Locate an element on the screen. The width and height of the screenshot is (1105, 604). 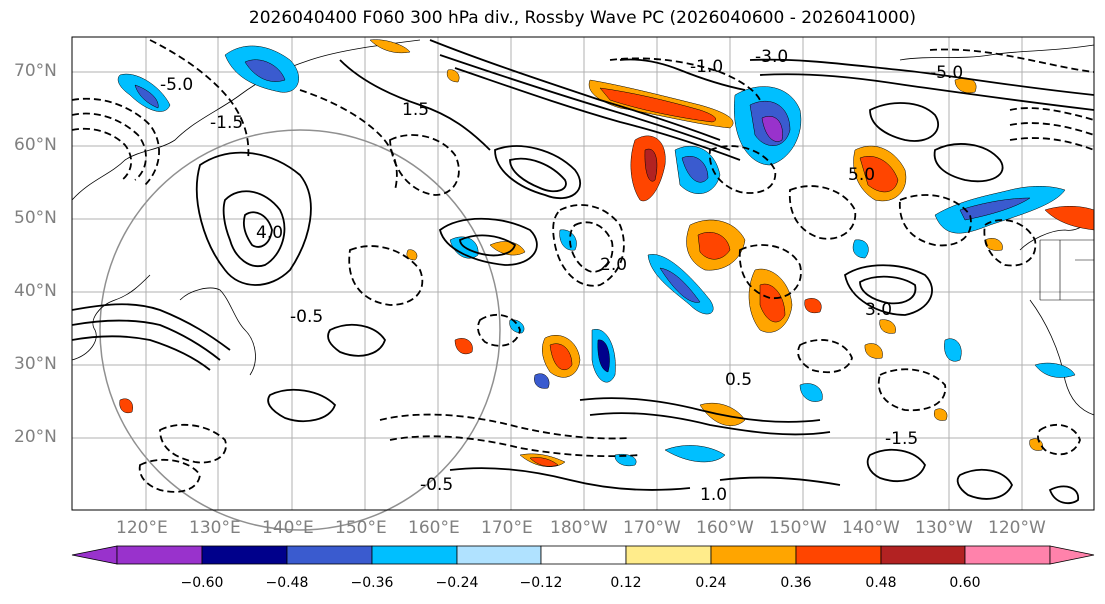
lat-label: 30°N is located at coordinates (35, 364).